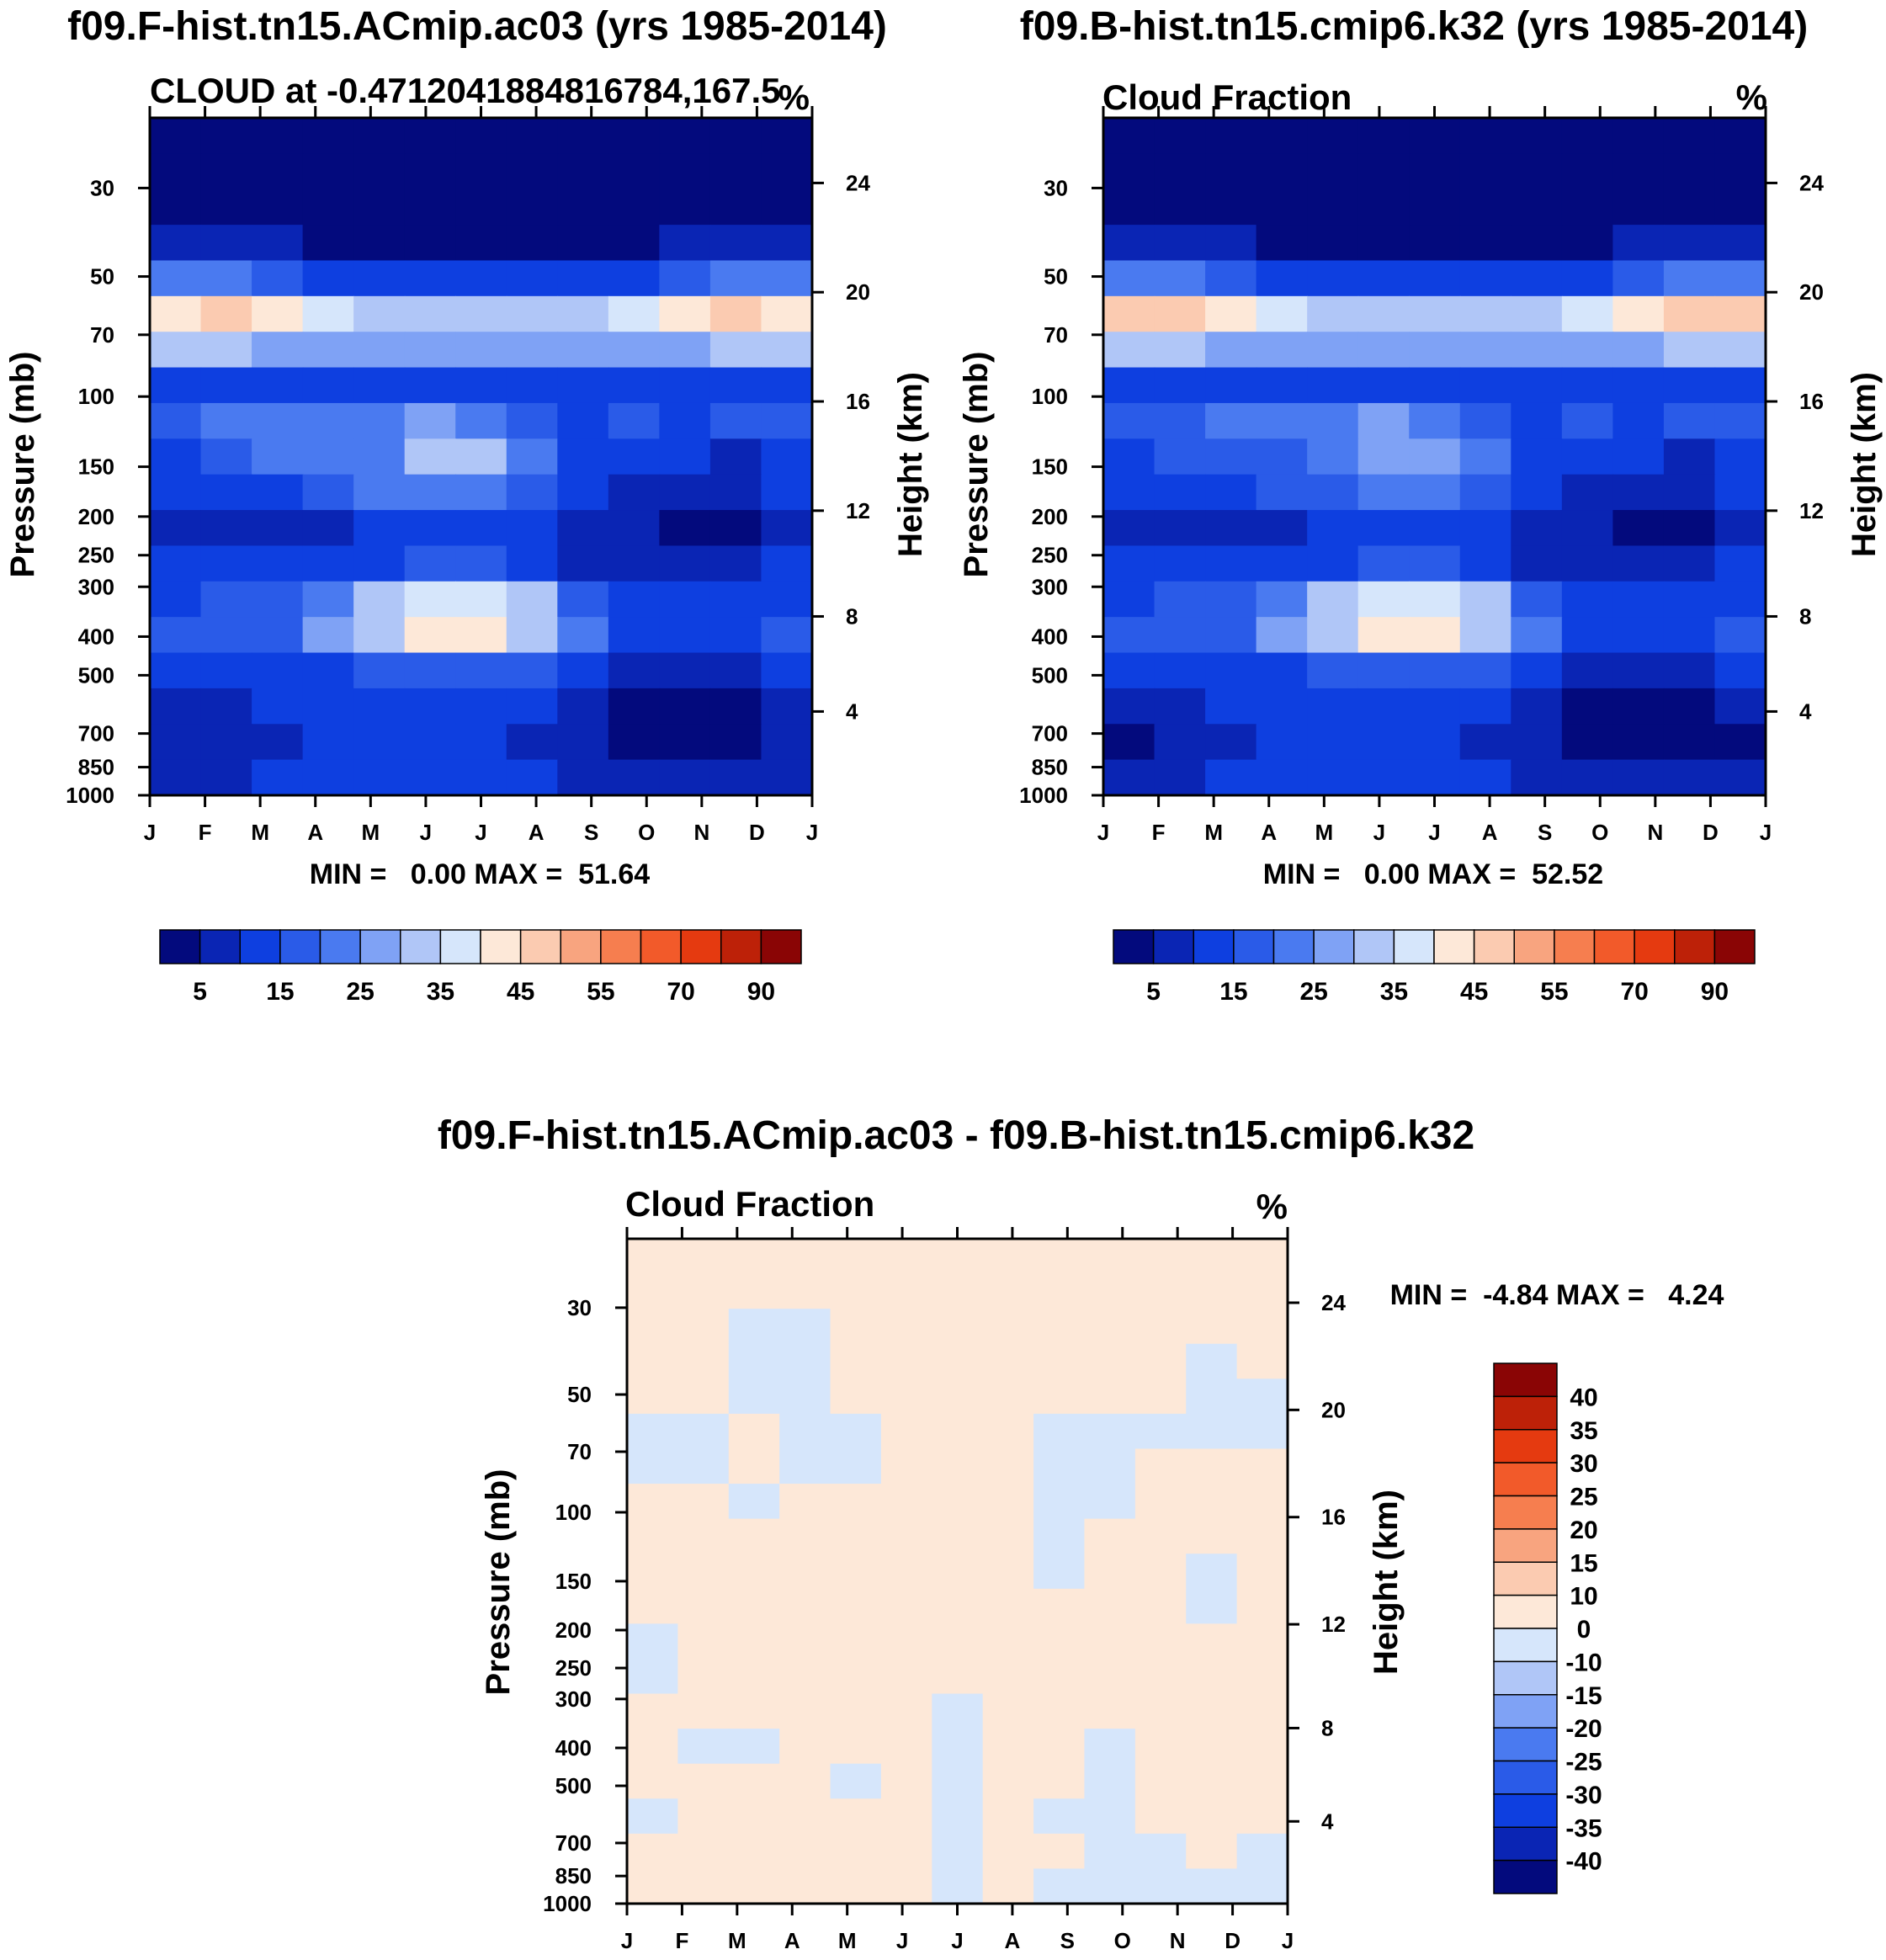 The height and width of the screenshot is (1960, 1886). Describe the element at coordinates (1056, 335) in the screenshot. I see `pressure-tick-label: 70` at that location.